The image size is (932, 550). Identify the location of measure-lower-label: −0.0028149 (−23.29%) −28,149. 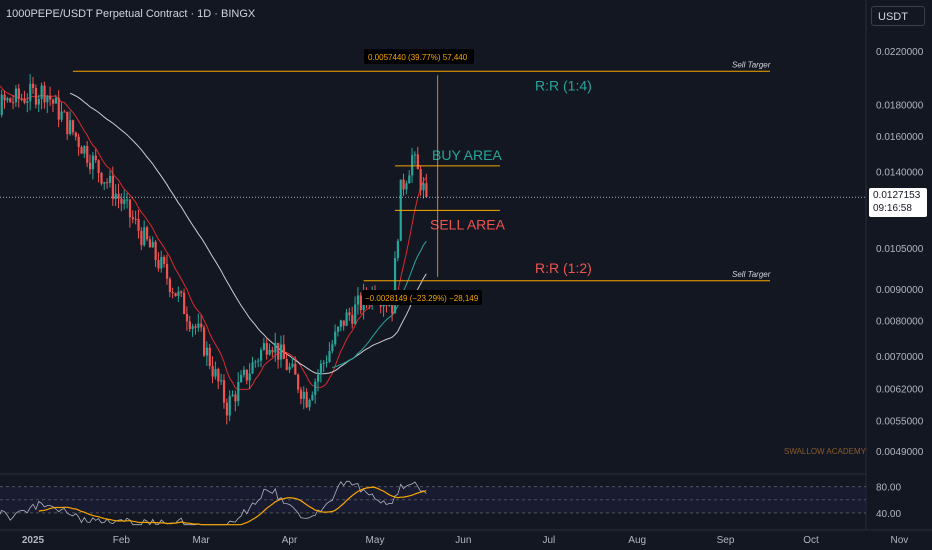
(422, 298).